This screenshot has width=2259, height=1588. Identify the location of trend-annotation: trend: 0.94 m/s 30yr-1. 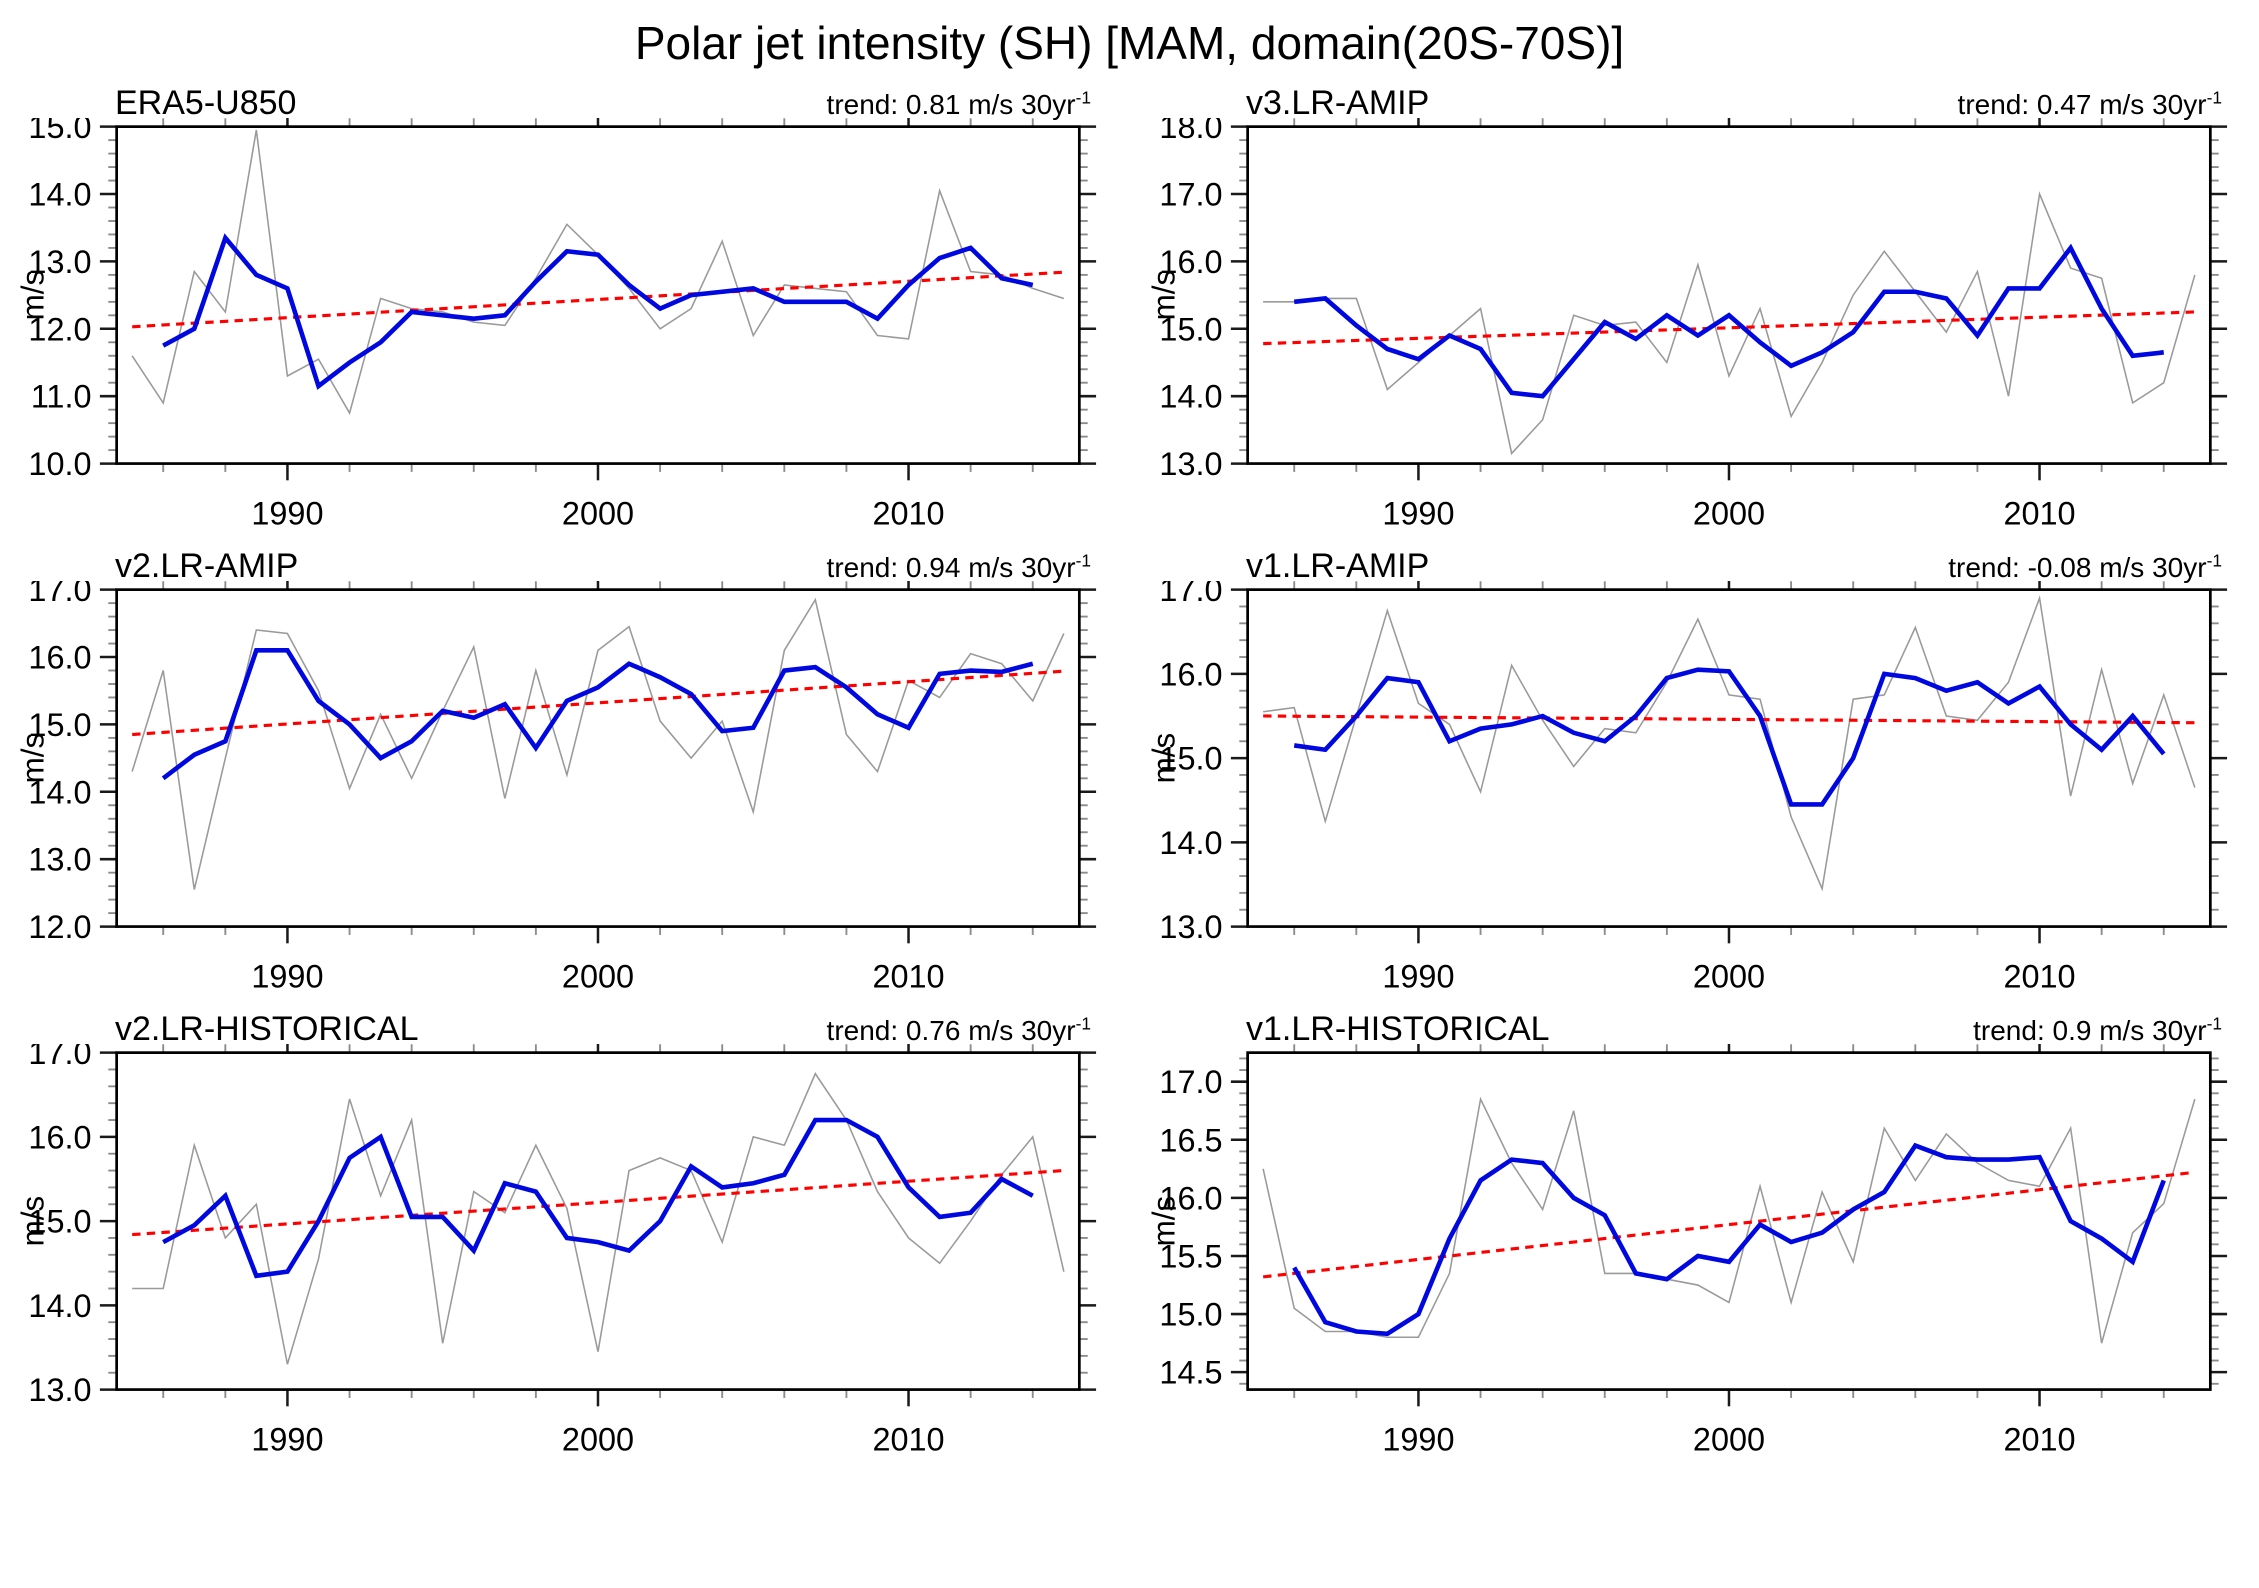
(959, 568).